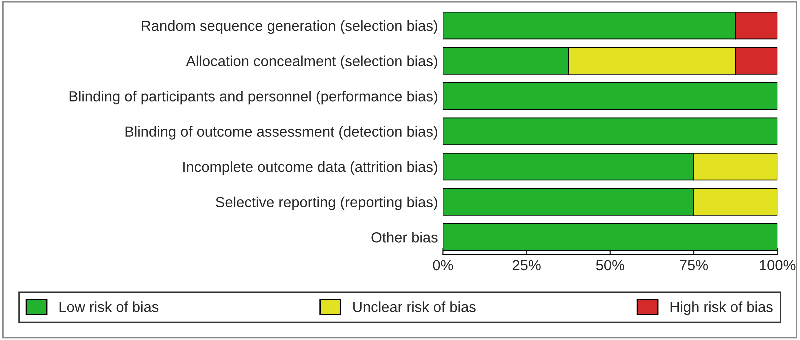 This screenshot has width=800, height=340. What do you see at coordinates (443, 265) in the screenshot?
I see `x-tick-label: 0%` at bounding box center [443, 265].